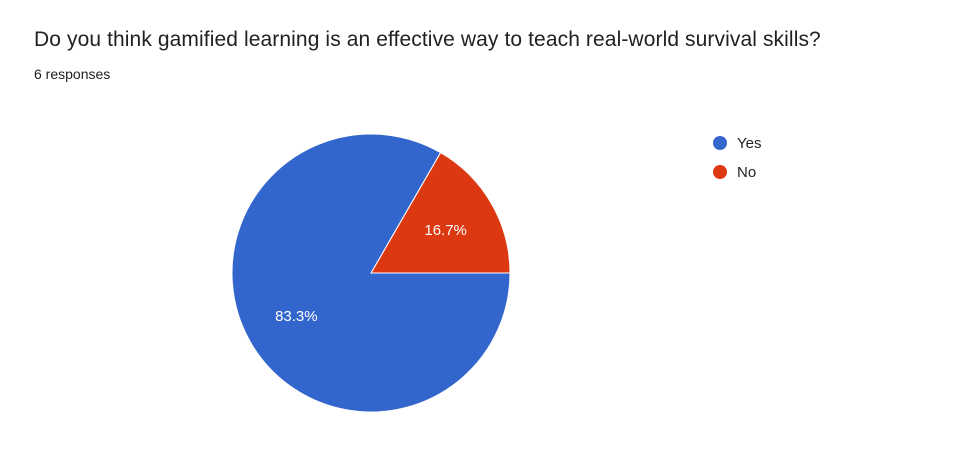 The width and height of the screenshot is (978, 474). Describe the element at coordinates (72, 74) in the screenshot. I see `response-count: 6 responses` at that location.